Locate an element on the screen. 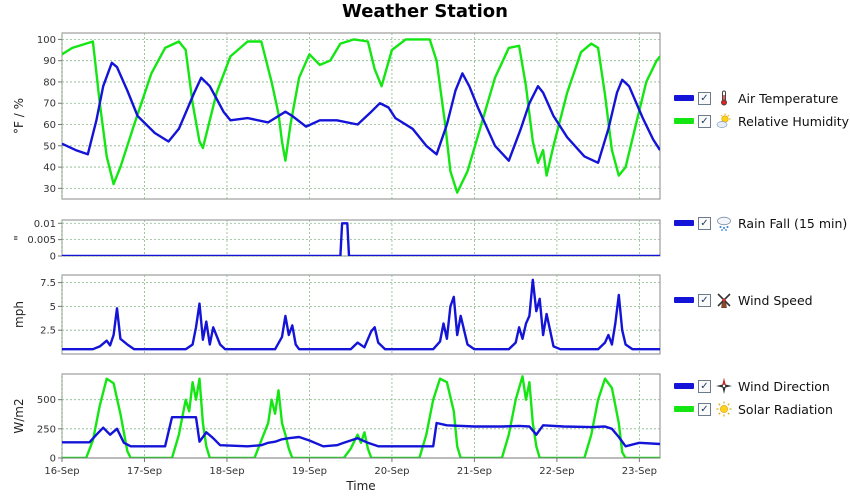 The height and width of the screenshot is (500, 850). x-tick-label: 22-Sep is located at coordinates (556, 471).